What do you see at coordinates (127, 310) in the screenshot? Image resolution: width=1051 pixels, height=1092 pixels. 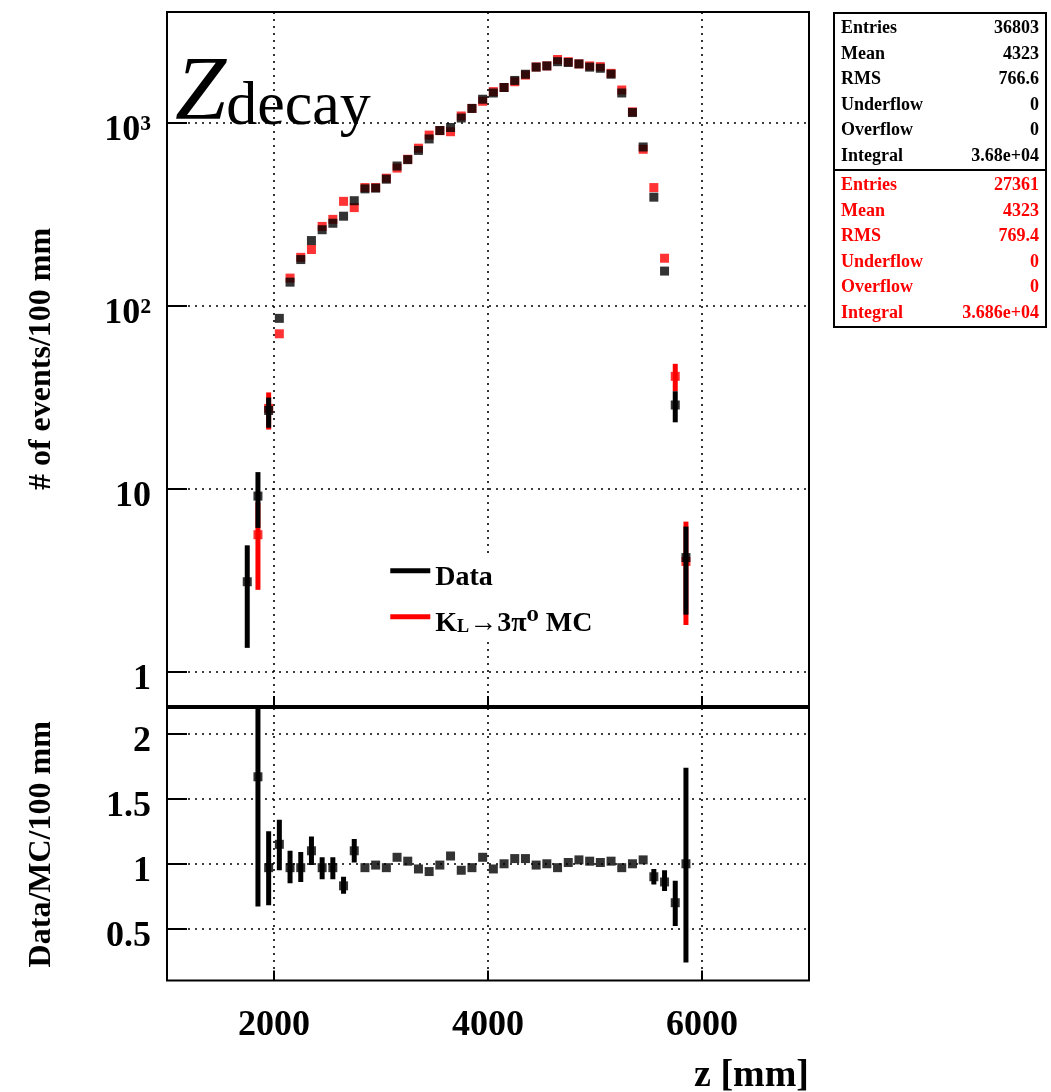 I see `y-tick-label: 10²` at bounding box center [127, 310].